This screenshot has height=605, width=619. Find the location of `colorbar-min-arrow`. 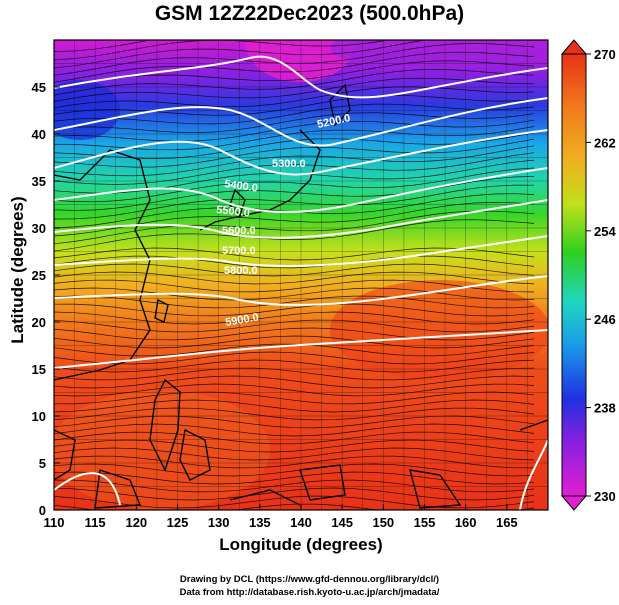

colorbar-min-arrow is located at coordinates (574, 503).